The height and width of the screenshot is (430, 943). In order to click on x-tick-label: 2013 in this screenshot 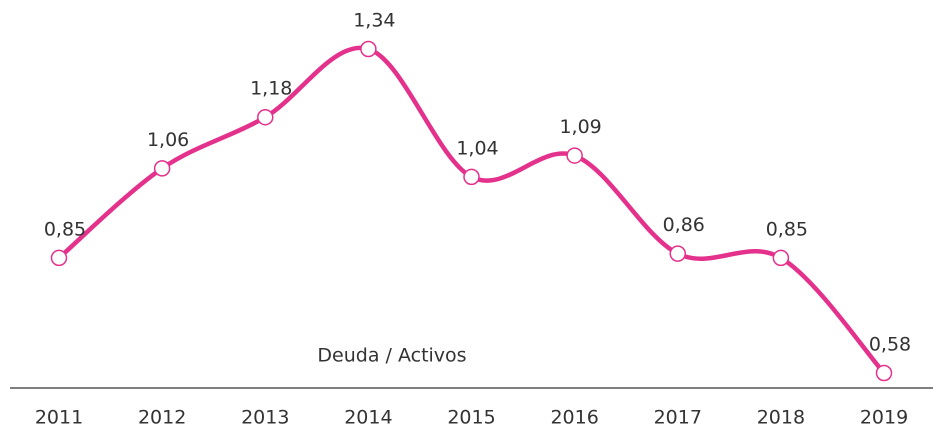, I will do `click(265, 418)`.